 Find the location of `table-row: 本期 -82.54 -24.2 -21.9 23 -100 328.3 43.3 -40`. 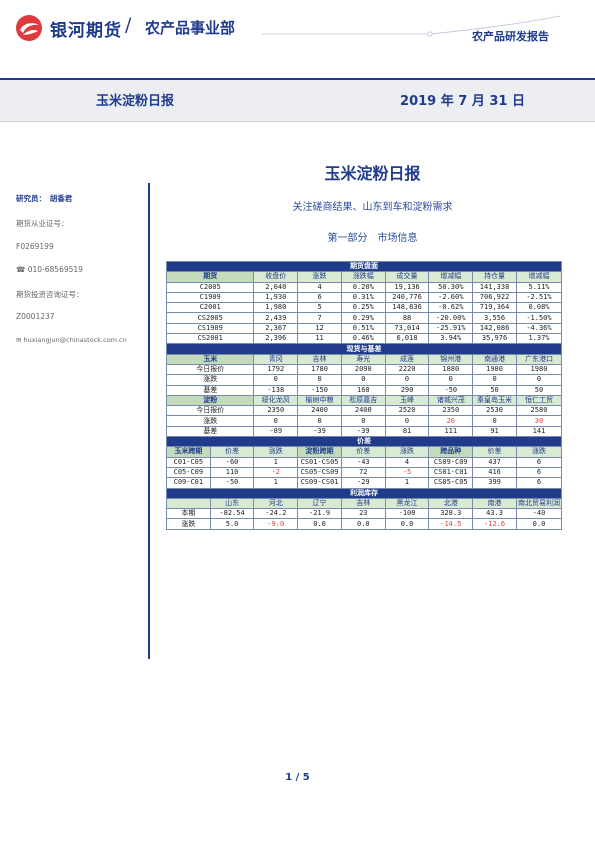

table-row: 本期 -82.54 -24.2 -21.9 23 -100 328.3 43.3 -40 is located at coordinates (364, 514).